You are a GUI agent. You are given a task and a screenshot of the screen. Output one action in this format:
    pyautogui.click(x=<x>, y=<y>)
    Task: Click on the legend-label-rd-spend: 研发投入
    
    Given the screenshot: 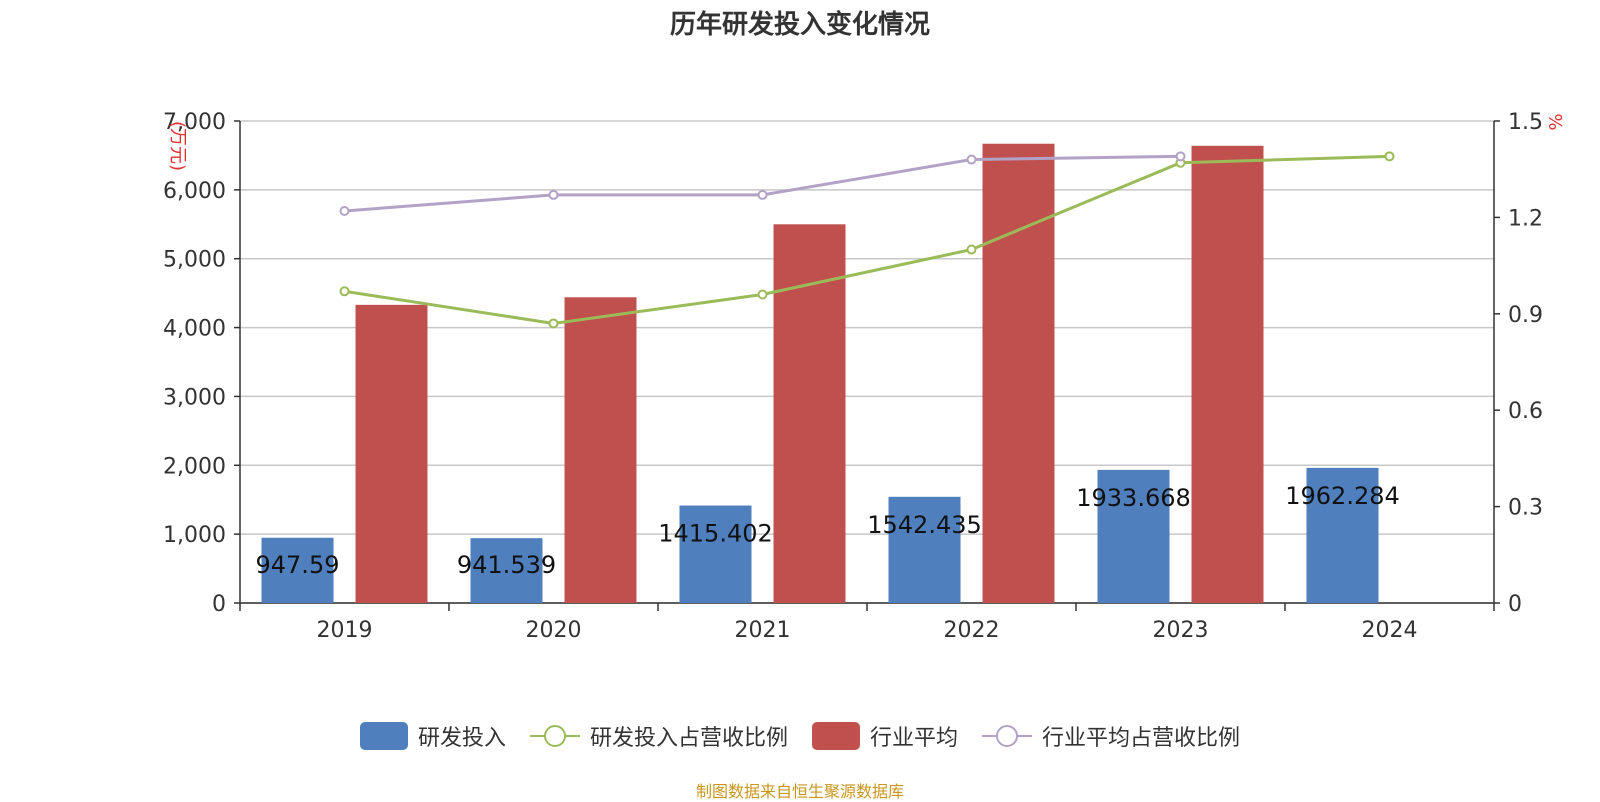 What is the action you would take?
    pyautogui.click(x=461, y=738)
    